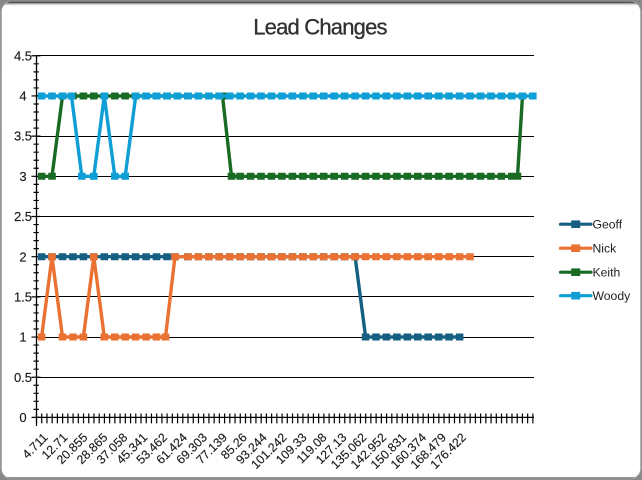 The height and width of the screenshot is (480, 642). Describe the element at coordinates (608, 225) in the screenshot. I see `svg-text: Geoff` at that location.